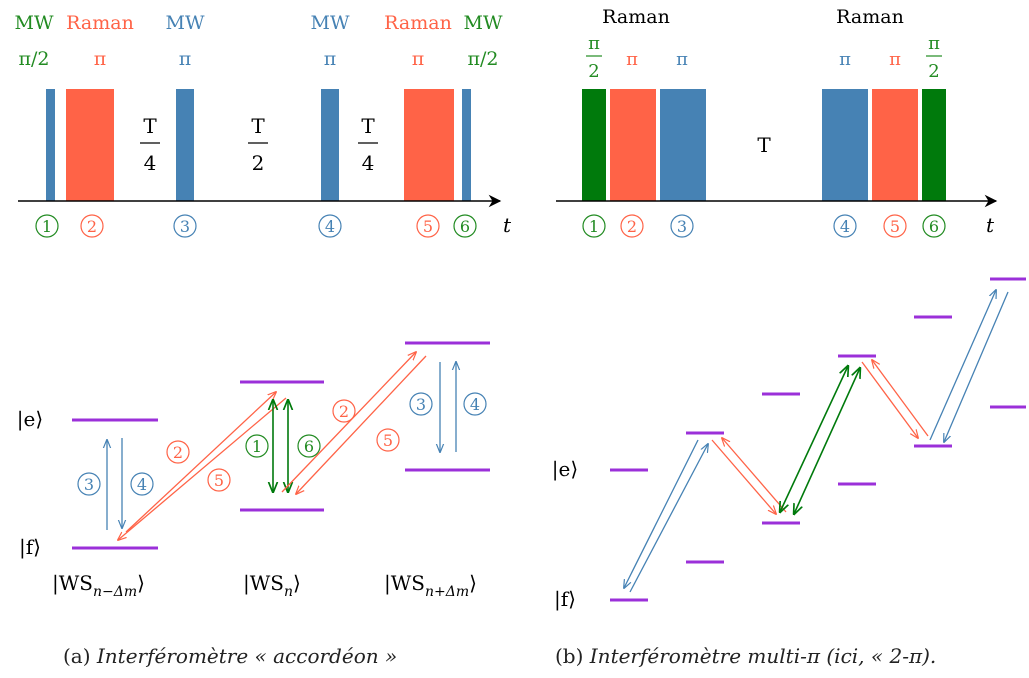  What do you see at coordinates (330, 59) in the screenshot?
I see `a-label-pi-4: π` at bounding box center [330, 59].